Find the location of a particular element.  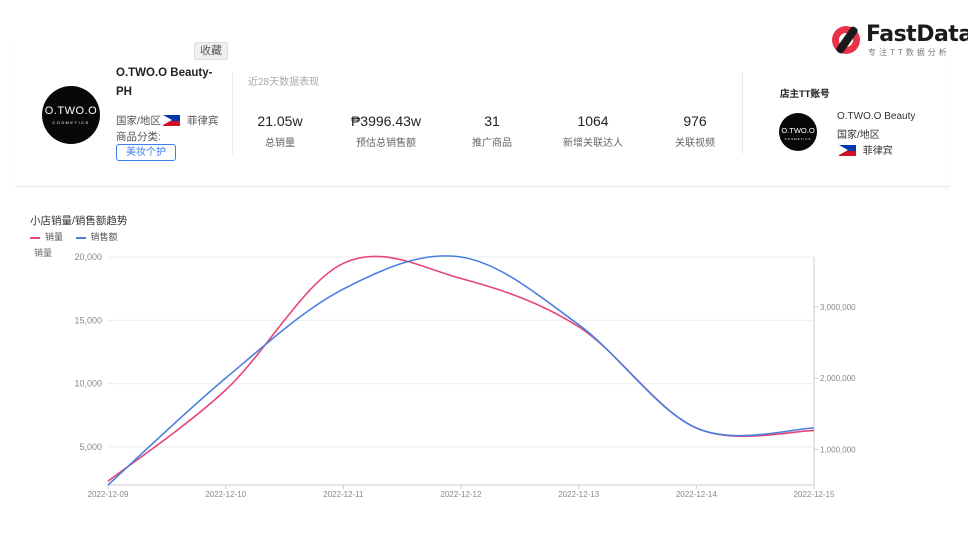

shop-name: O.TWO.O Beauty-PH is located at coordinates (164, 82).